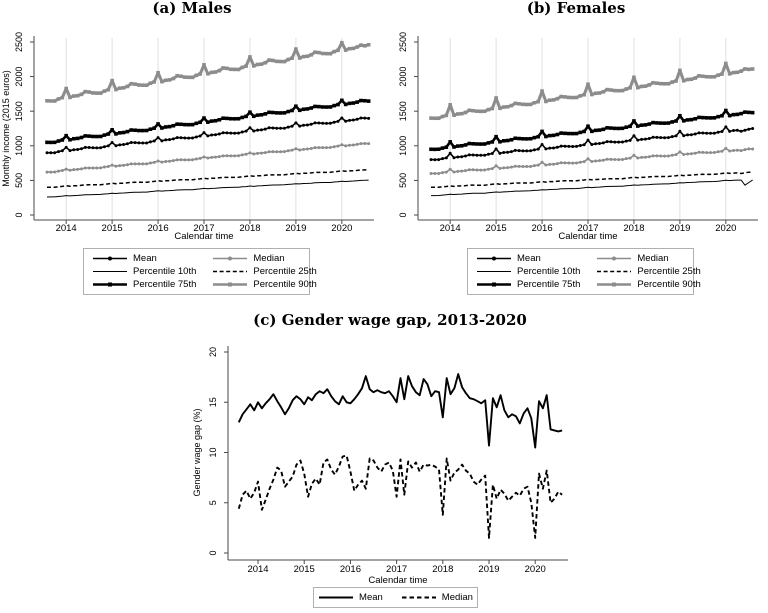  Describe the element at coordinates (400, 411) in the screenshot. I see `series-line-mean` at that location.